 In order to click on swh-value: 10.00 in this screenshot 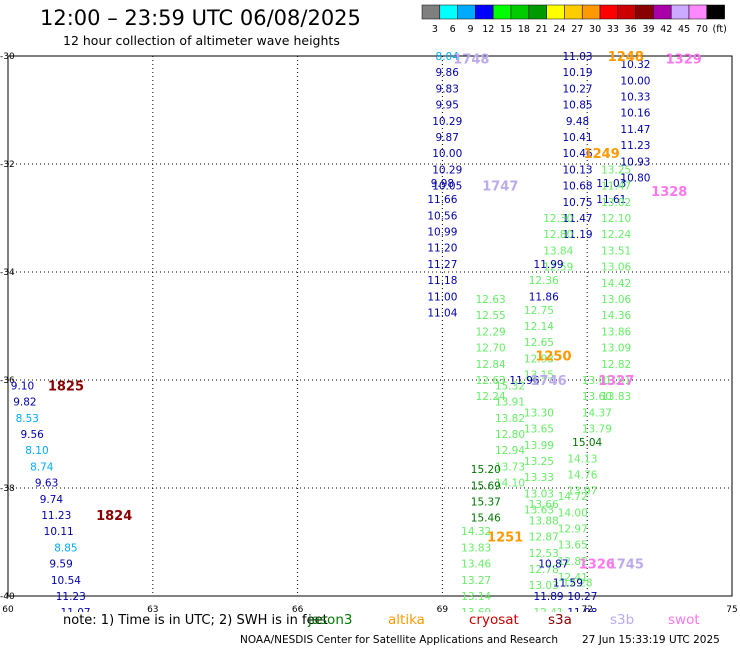, I will do `click(447, 154)`.